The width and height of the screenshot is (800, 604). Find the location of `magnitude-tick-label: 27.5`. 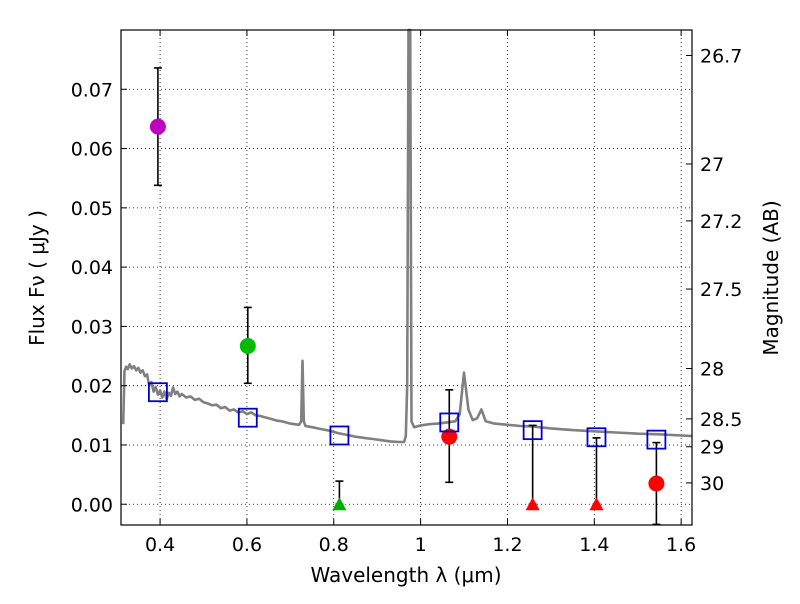

magnitude-tick-label: 27.5 is located at coordinates (721, 290).